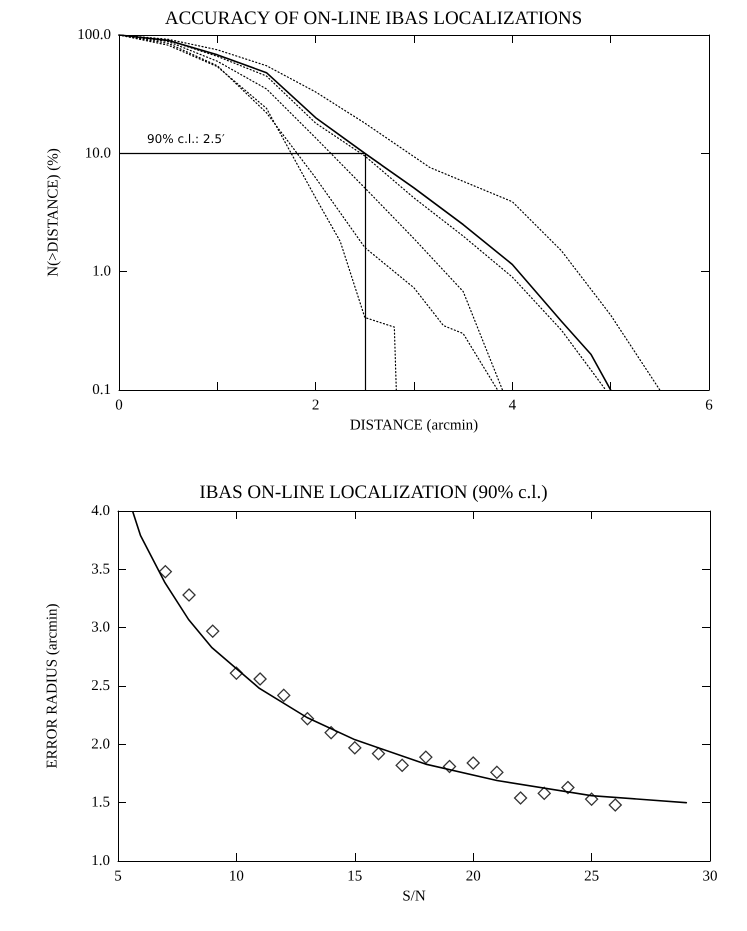 The image size is (747, 931). I want to click on y-tick-label: 1.5, so click(100, 802).